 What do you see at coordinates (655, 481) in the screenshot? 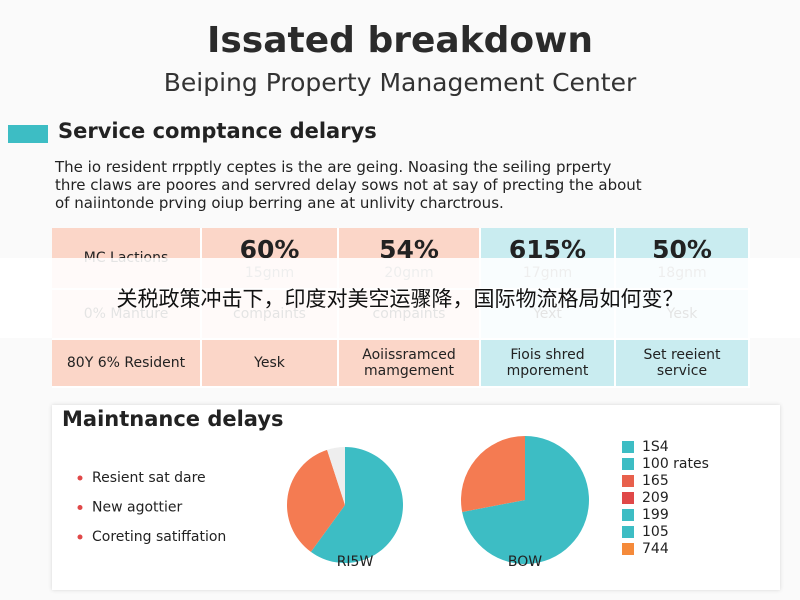
I see `legend-label: 165` at bounding box center [655, 481].